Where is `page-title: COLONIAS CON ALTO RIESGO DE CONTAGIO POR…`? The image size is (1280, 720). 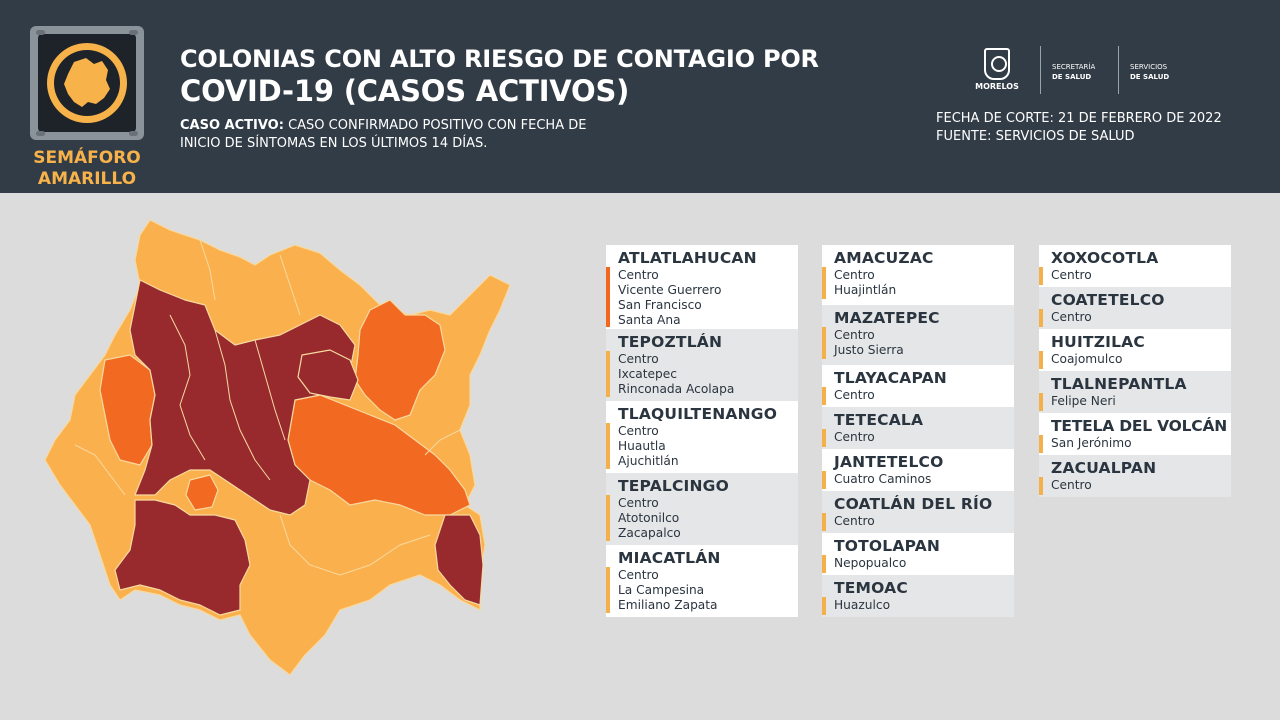 page-title: COLONIAS CON ALTO RIESGO DE CONTAGIO POR… is located at coordinates (540, 76).